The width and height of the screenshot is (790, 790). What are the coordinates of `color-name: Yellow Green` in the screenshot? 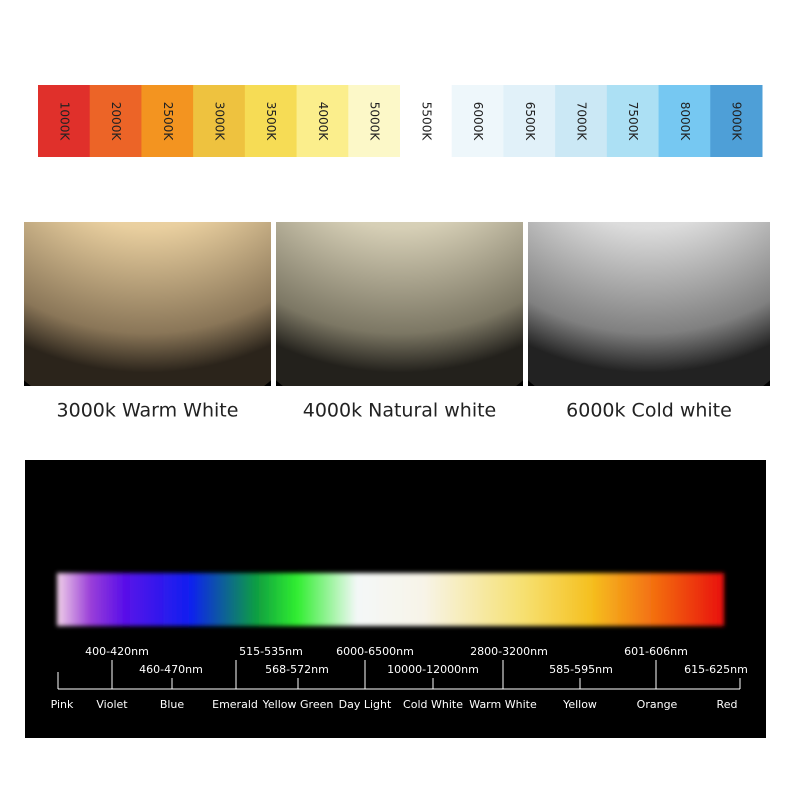 It's located at (298, 704).